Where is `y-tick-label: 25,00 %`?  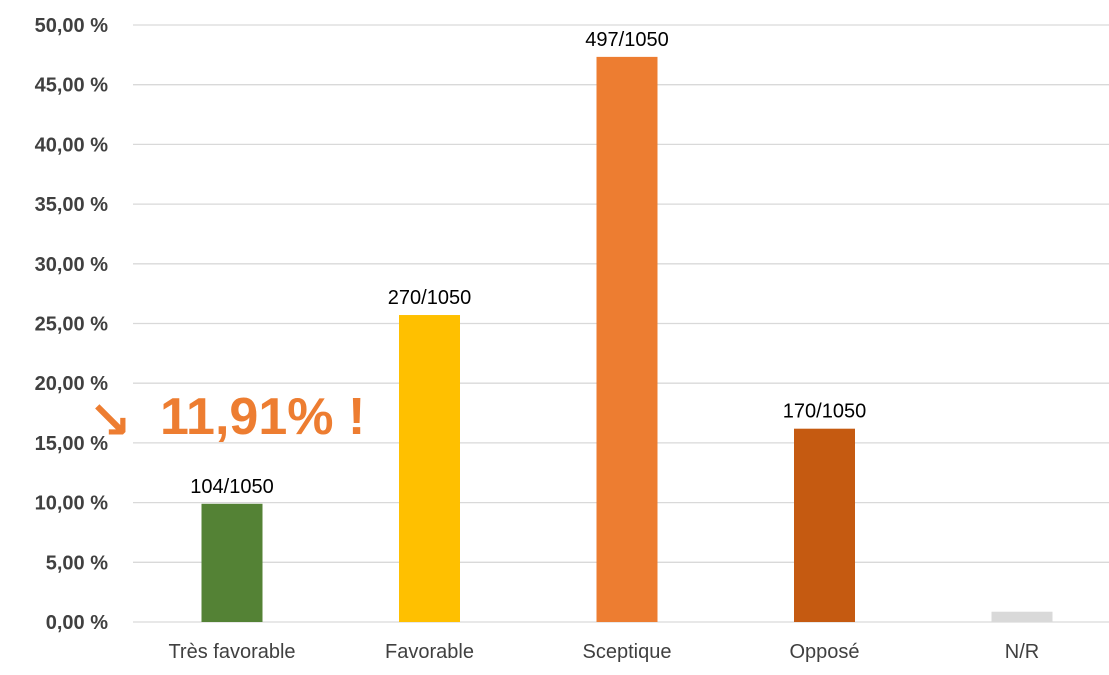 y-tick-label: 25,00 % is located at coordinates (72, 325).